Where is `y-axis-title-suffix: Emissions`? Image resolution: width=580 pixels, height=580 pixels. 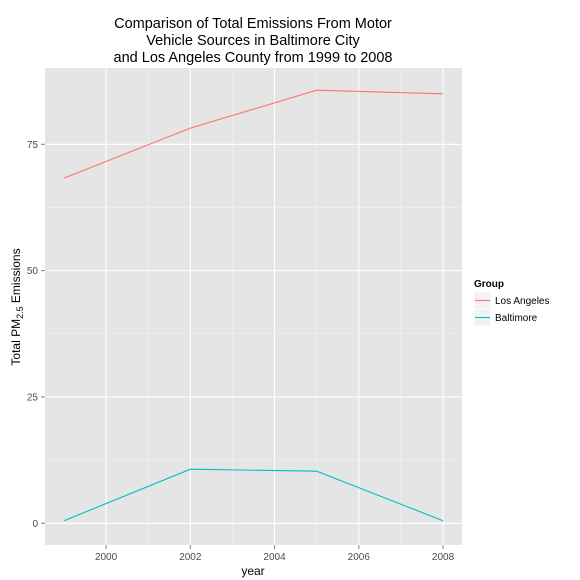
y-axis-title-suffix: Emissions is located at coordinates (16, 277).